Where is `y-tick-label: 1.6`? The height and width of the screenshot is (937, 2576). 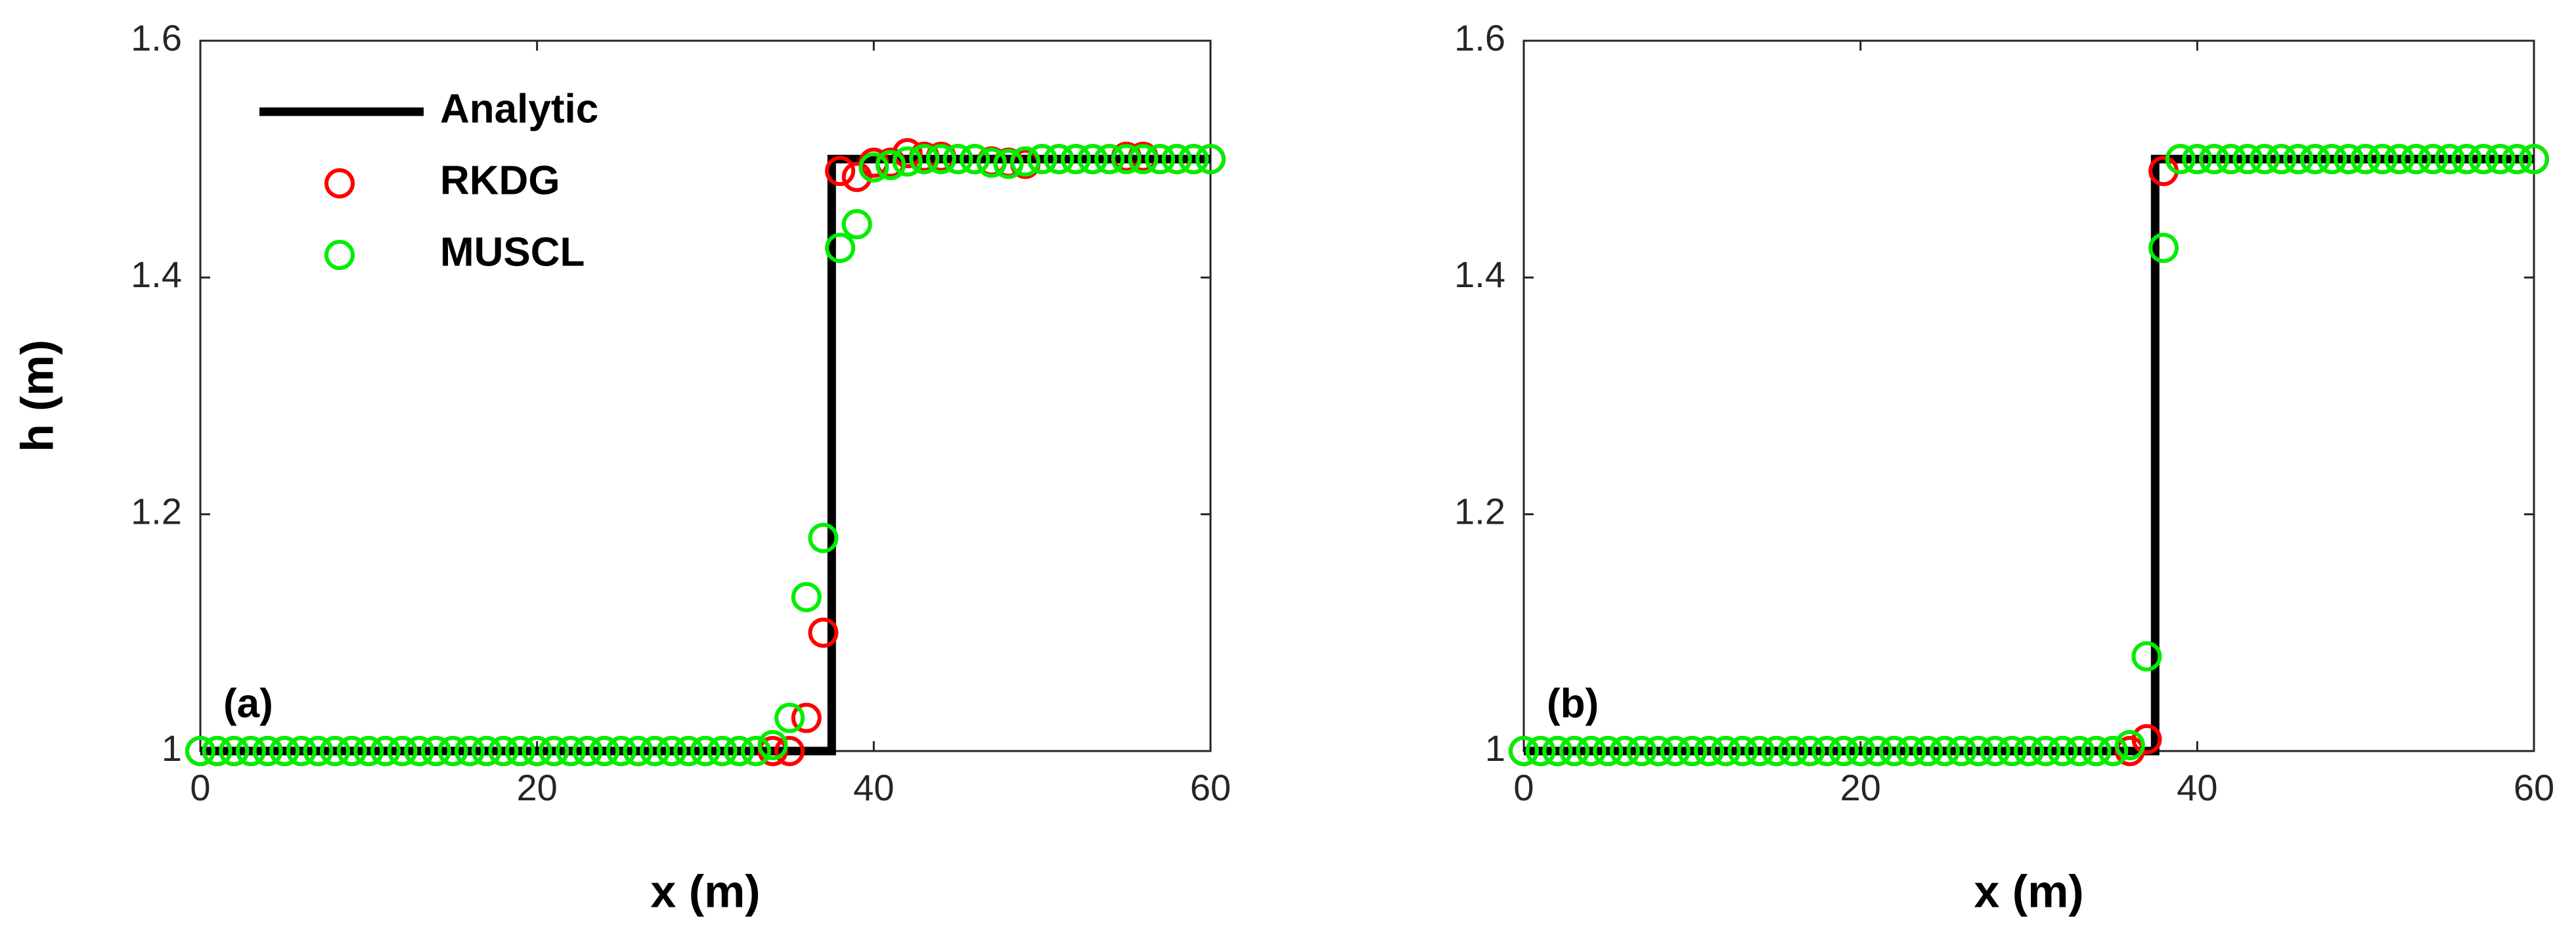 y-tick-label: 1.6 is located at coordinates (156, 37).